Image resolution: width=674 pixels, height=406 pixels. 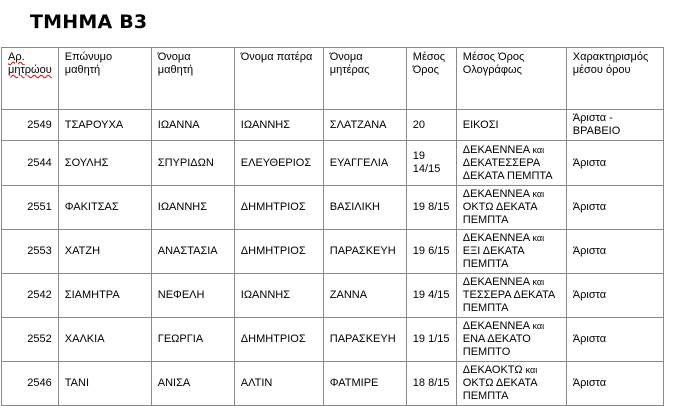 I want to click on average-words-cell: ΔΕΚΑΕΝΝΕΑ και ΔΕΚΑΤΕΣΣΕΡΑ ΔΕΚΑΤΑ ΠΕΜΠΤΑ, so click(x=511, y=163).